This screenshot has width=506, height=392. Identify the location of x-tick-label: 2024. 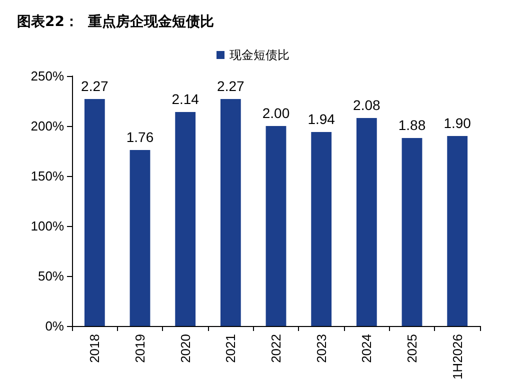
(366, 348).